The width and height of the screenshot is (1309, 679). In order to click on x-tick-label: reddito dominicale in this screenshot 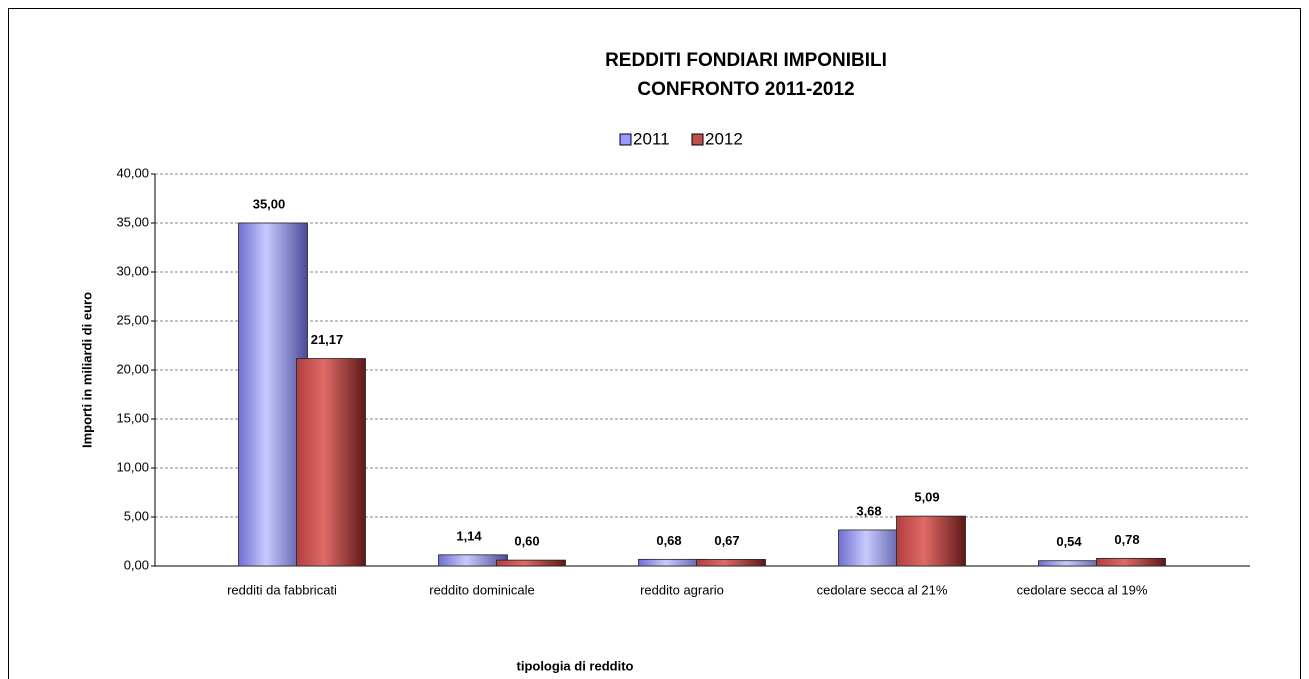, I will do `click(482, 589)`.